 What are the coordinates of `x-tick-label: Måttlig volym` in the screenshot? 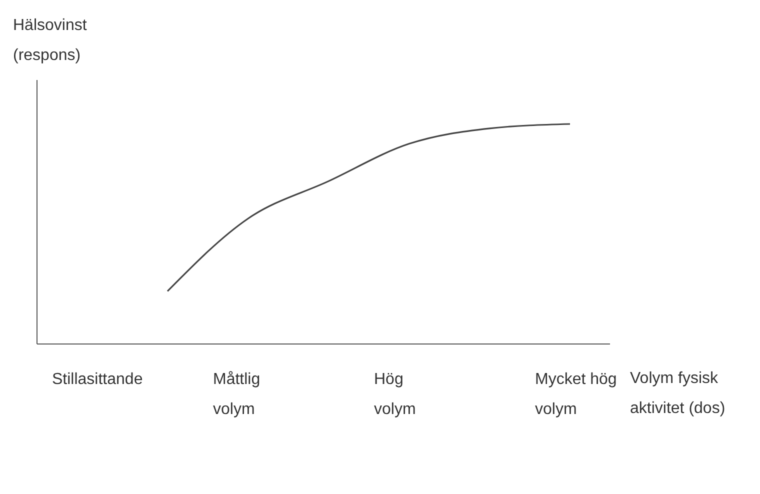 It's located at (236, 394).